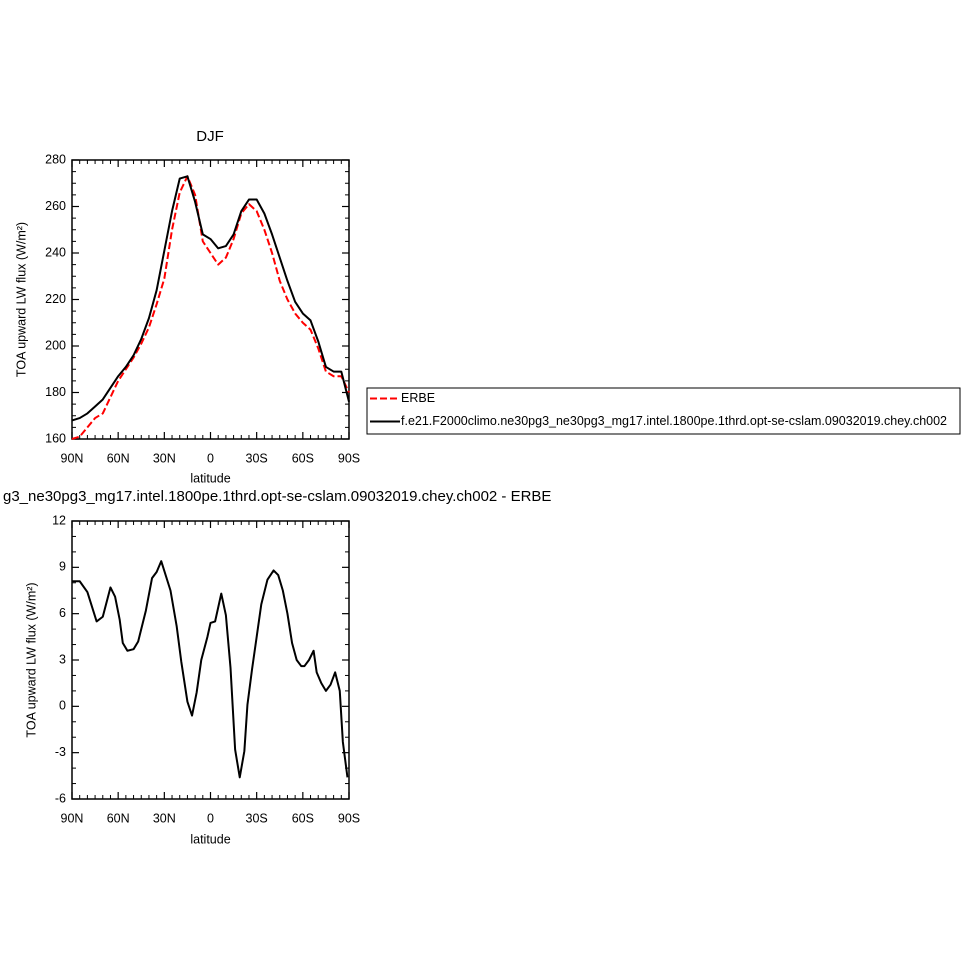 The image size is (975, 975). I want to click on legend-label: ERBE, so click(418, 398).